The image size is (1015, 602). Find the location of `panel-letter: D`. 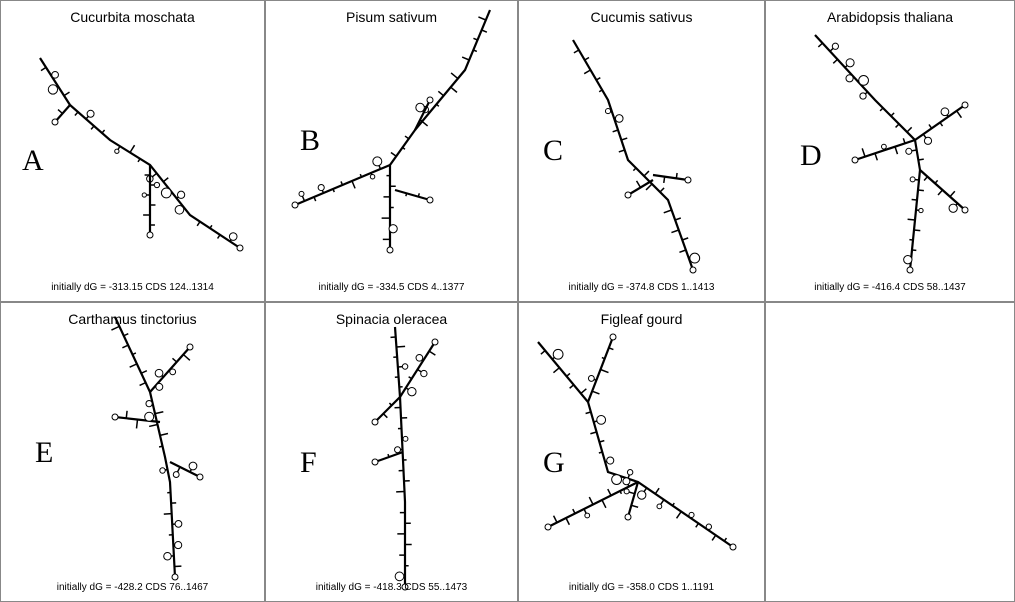

panel-letter: D is located at coordinates (811, 155).